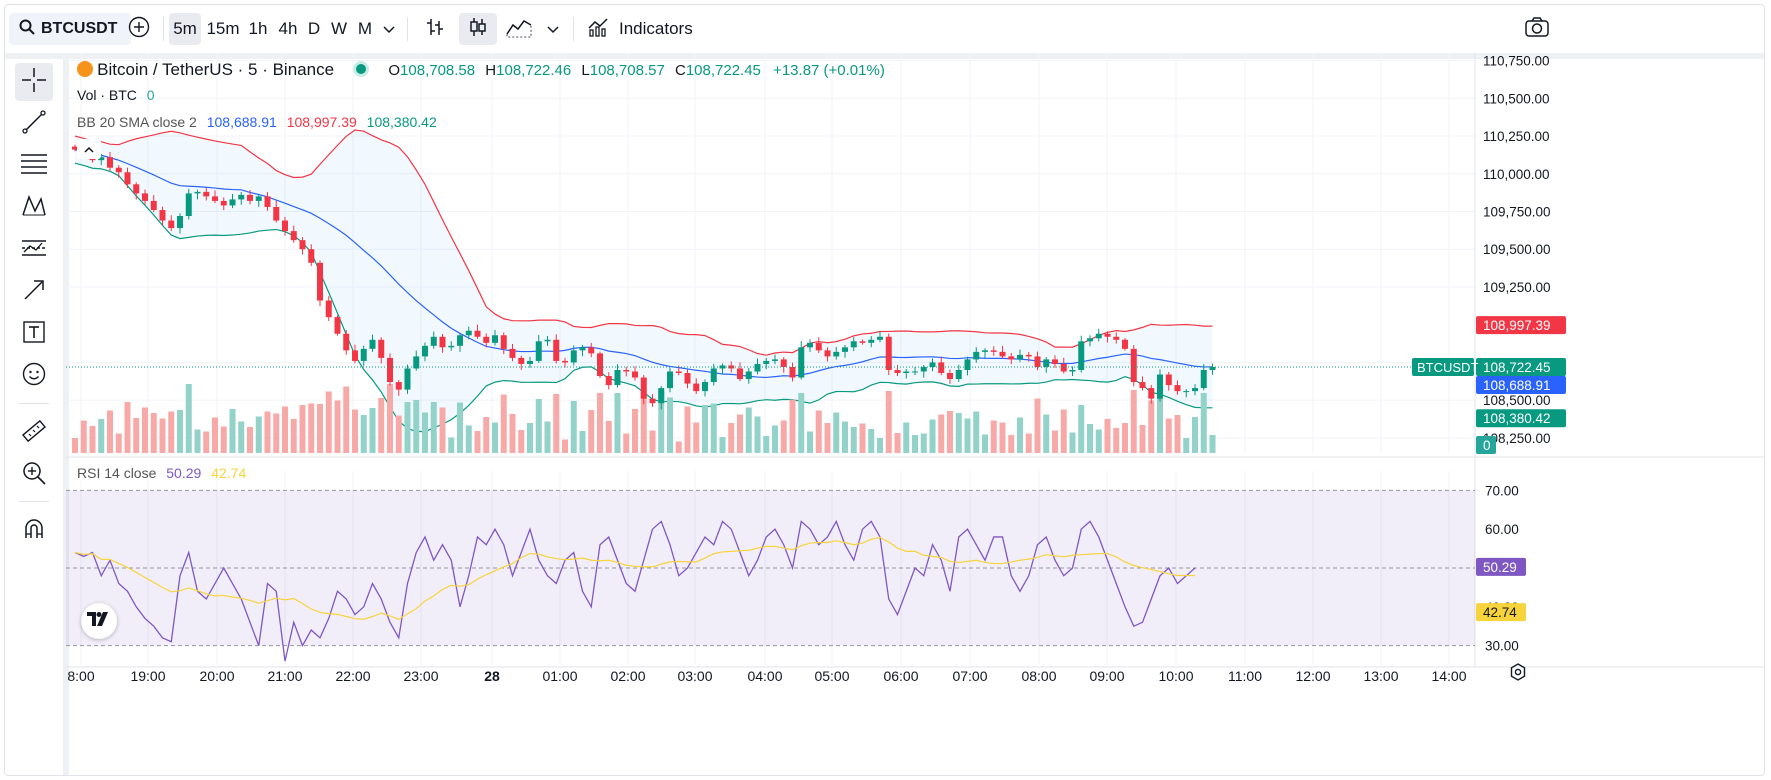  I want to click on interval-15m: 15m, so click(223, 29).